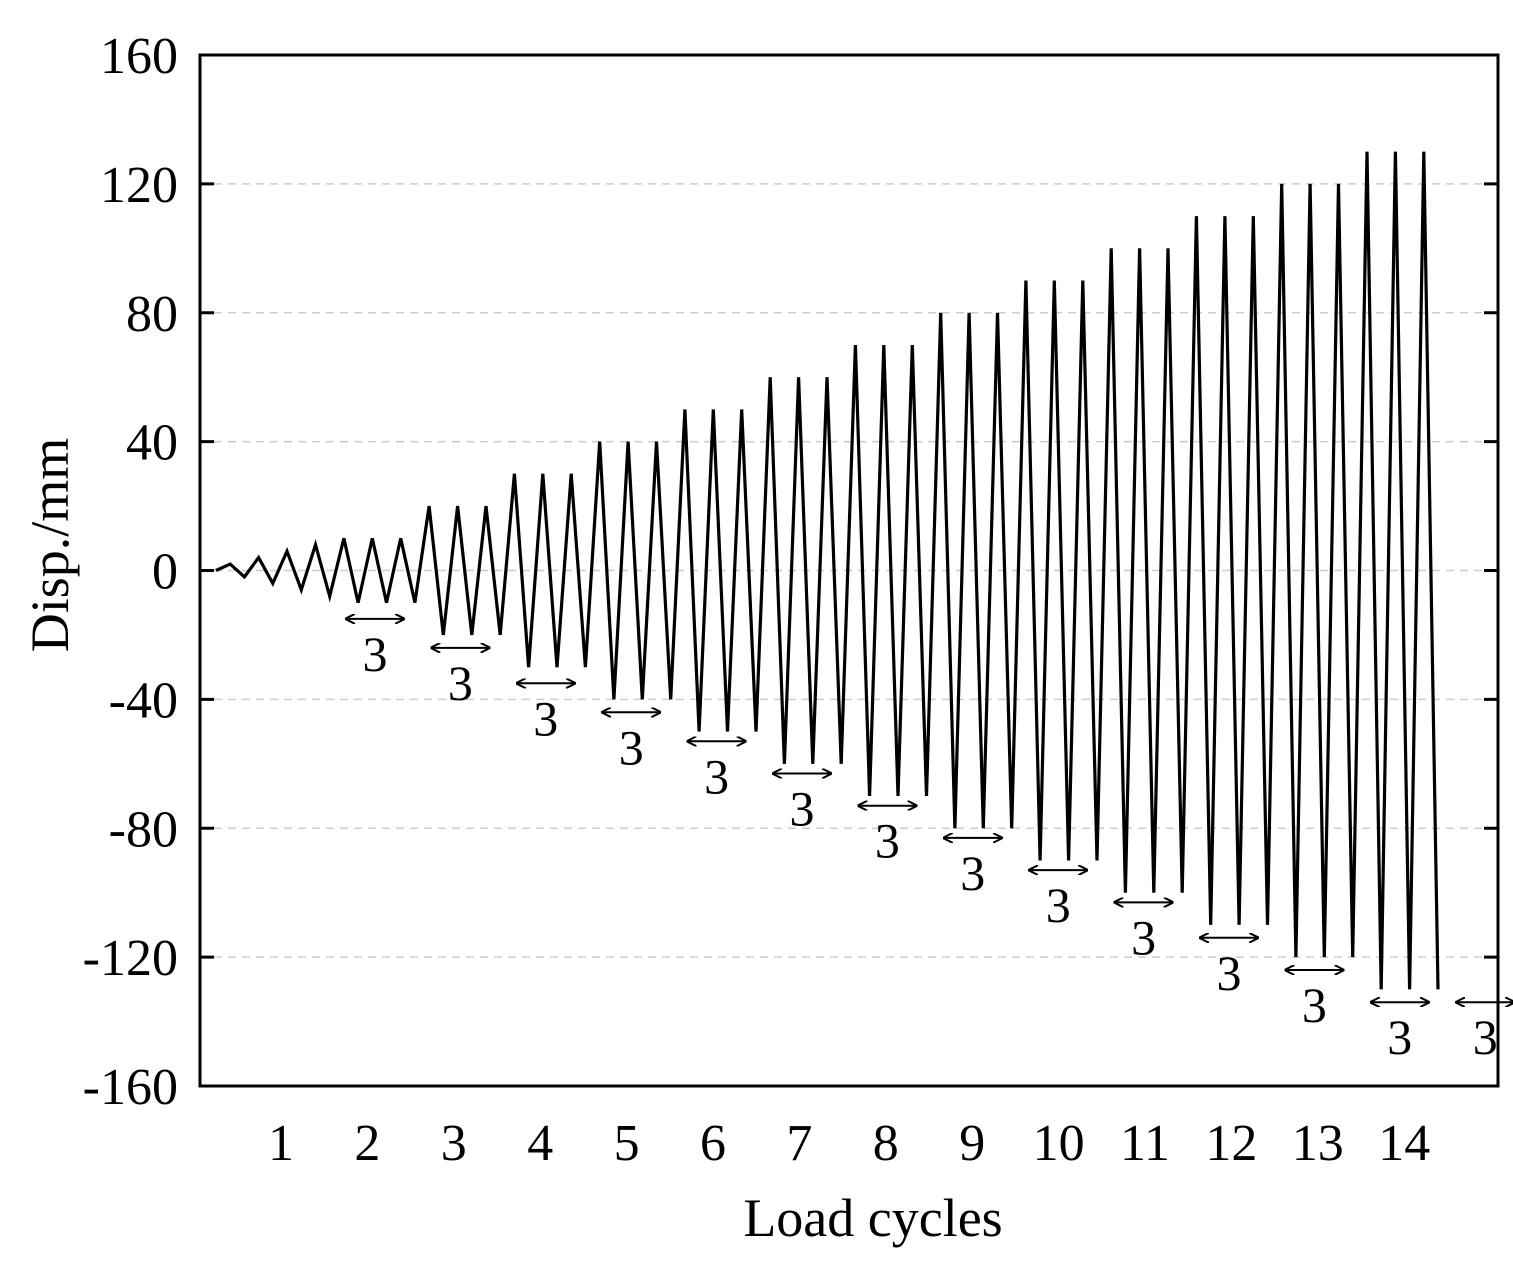 The image size is (1513, 1281). I want to click on x-tick-label: 1, so click(281, 1143).